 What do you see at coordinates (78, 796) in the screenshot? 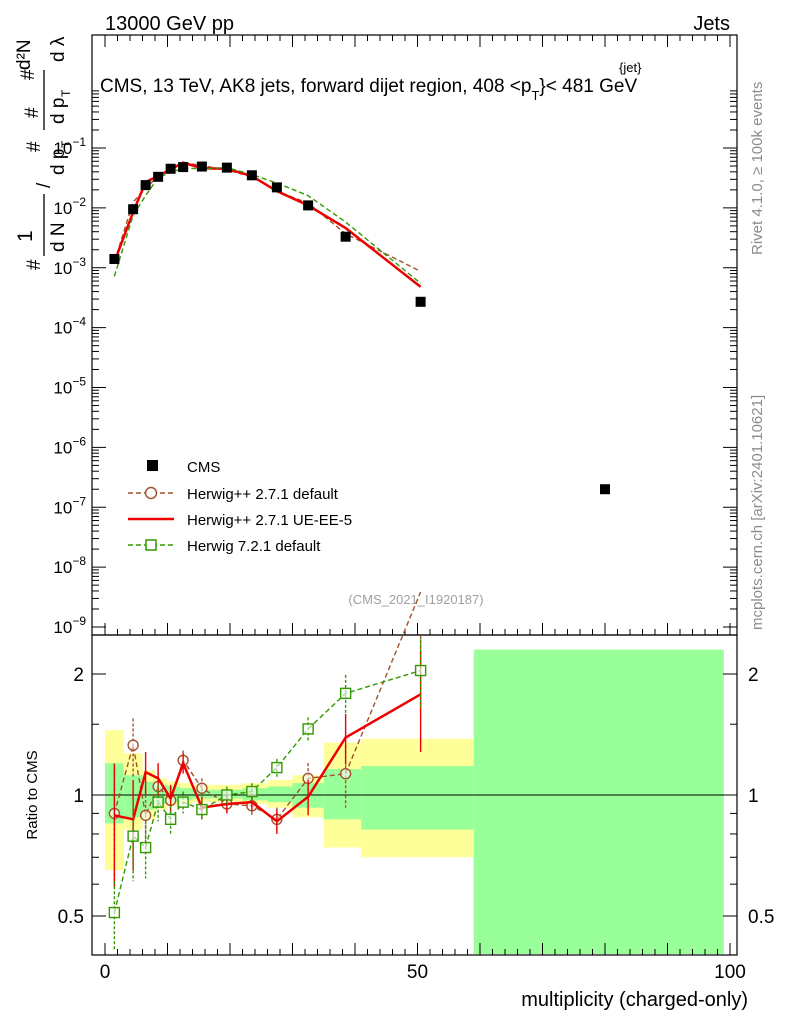
I see `ratio-tick-label-left: 1` at bounding box center [78, 796].